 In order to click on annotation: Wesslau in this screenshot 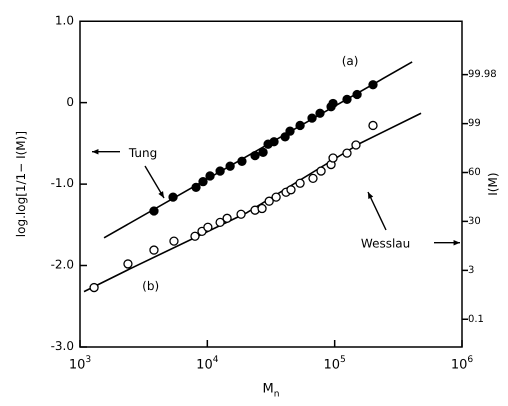, I will do `click(385, 243)`.